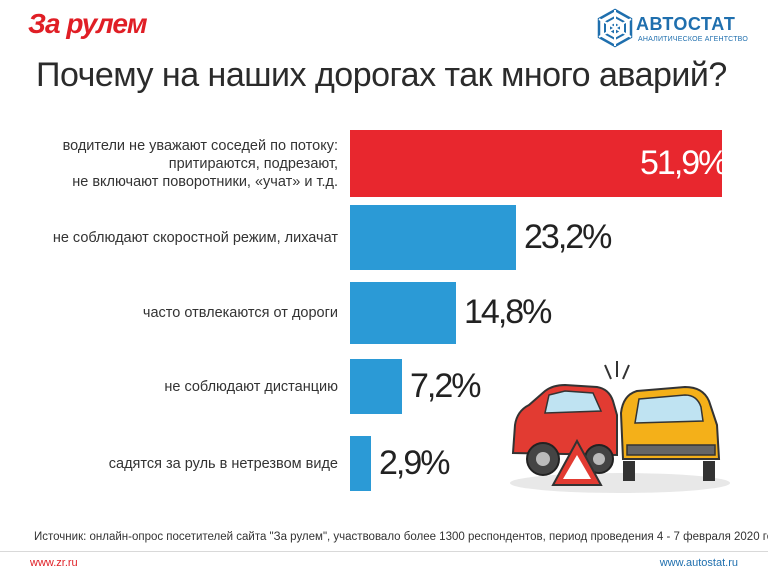 The image size is (768, 576). I want to click on category-label-line: не включают поворотники, «учат» и т.д., so click(205, 181).